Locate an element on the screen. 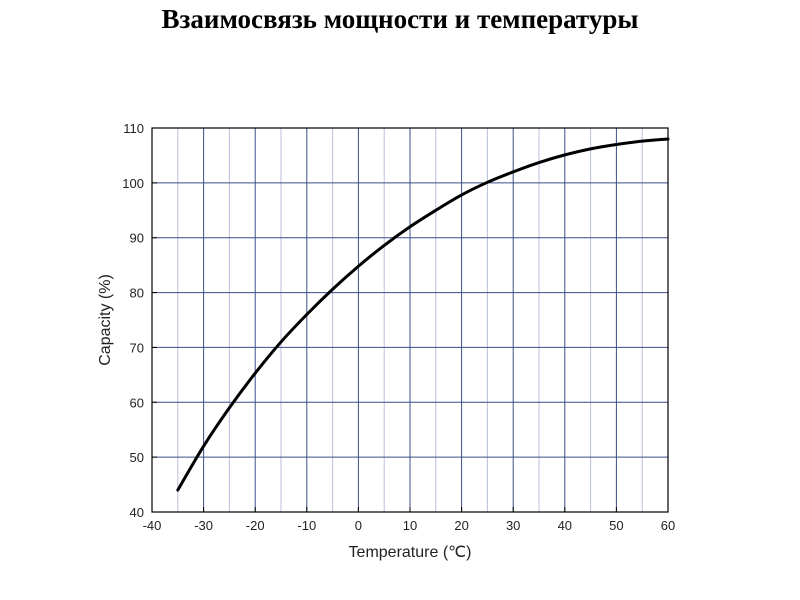  y-tick-label: 40 is located at coordinates (137, 512).